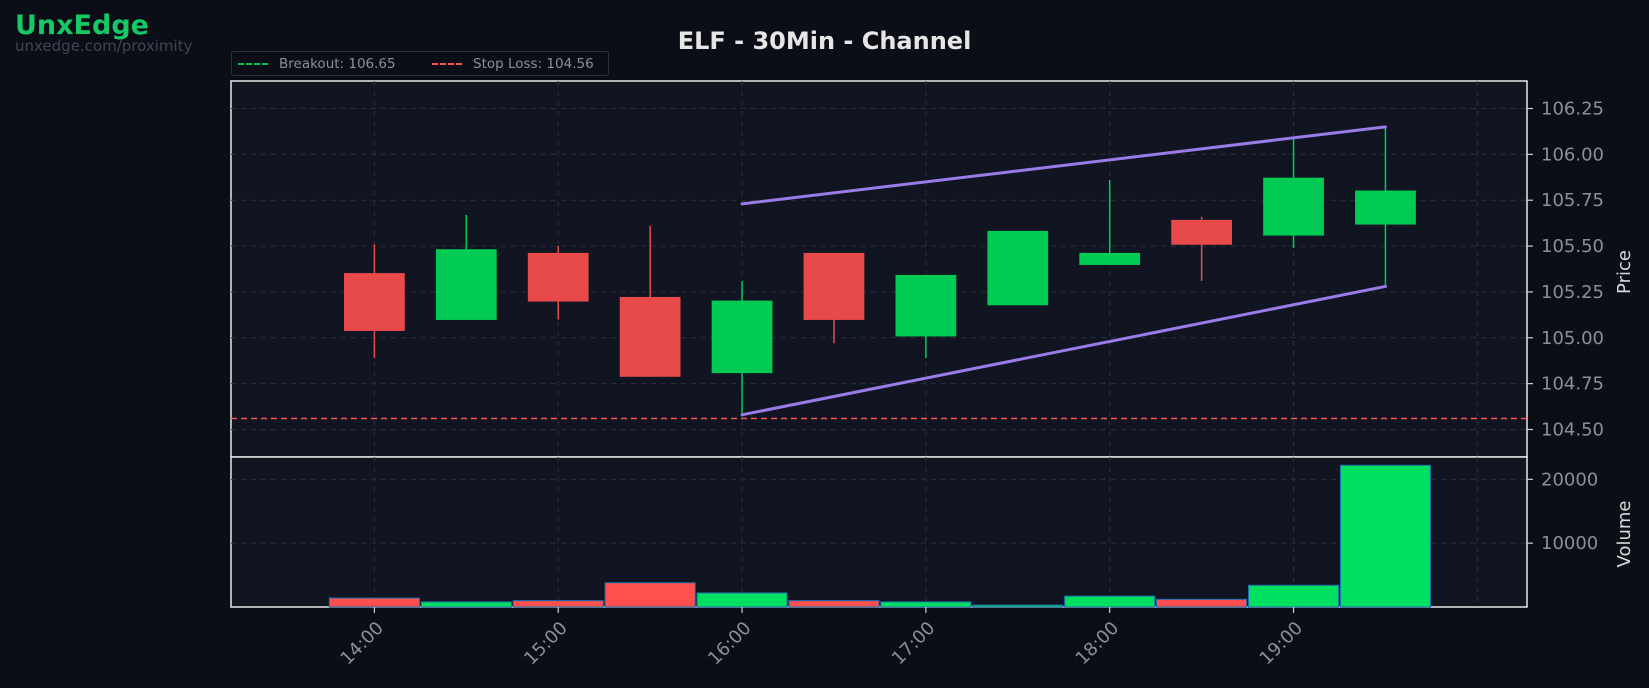 The image size is (1649, 688). Describe the element at coordinates (730, 644) in the screenshot. I see `time-tick-label: 16:00` at that location.